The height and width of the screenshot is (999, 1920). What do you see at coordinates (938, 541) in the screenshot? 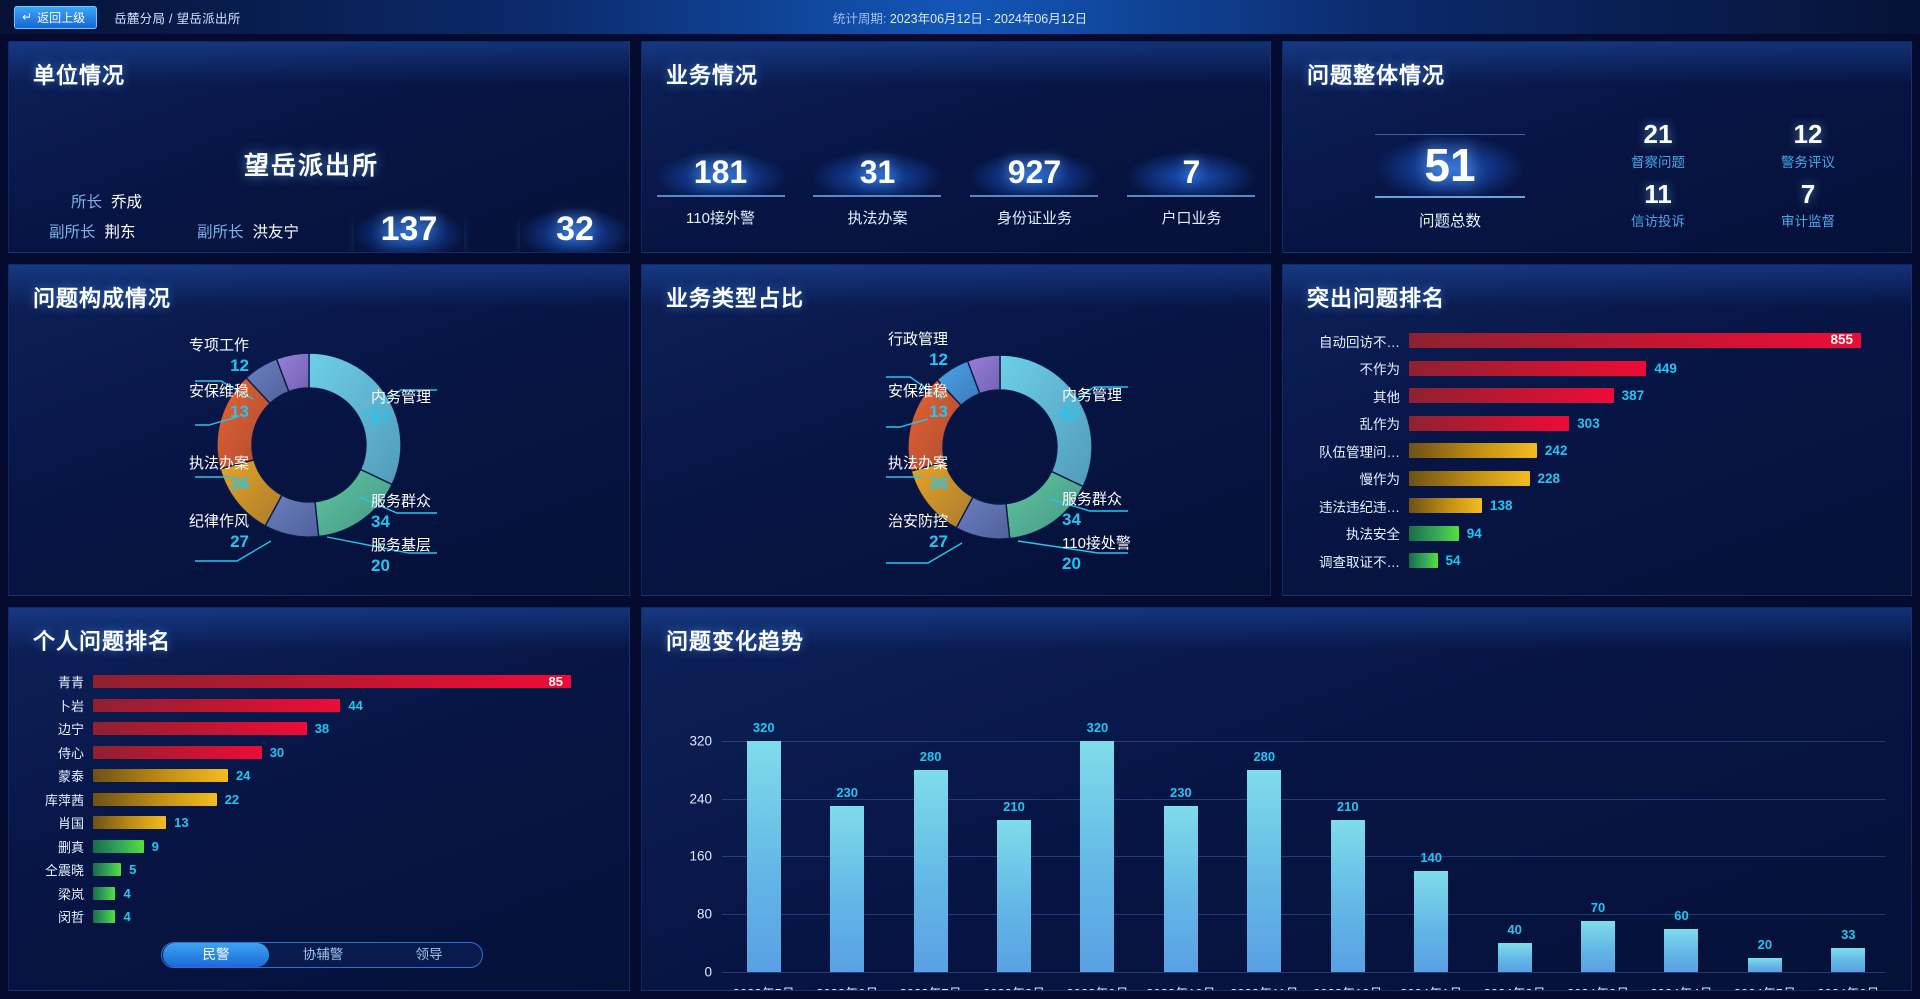
I see `donut-label-value: 27` at bounding box center [938, 541].